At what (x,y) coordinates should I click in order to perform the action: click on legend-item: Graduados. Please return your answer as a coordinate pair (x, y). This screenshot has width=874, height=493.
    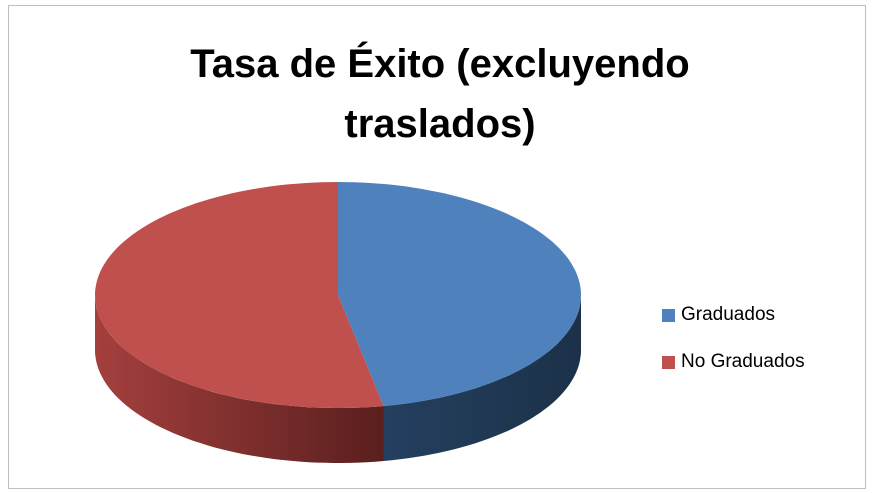
    Looking at the image, I should click on (718, 315).